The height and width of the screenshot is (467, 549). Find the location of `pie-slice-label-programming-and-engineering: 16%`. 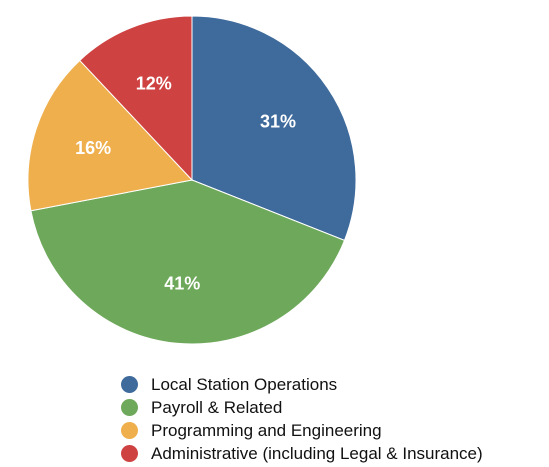

pie-slice-label-programming-and-engineering: 16% is located at coordinates (93, 148).